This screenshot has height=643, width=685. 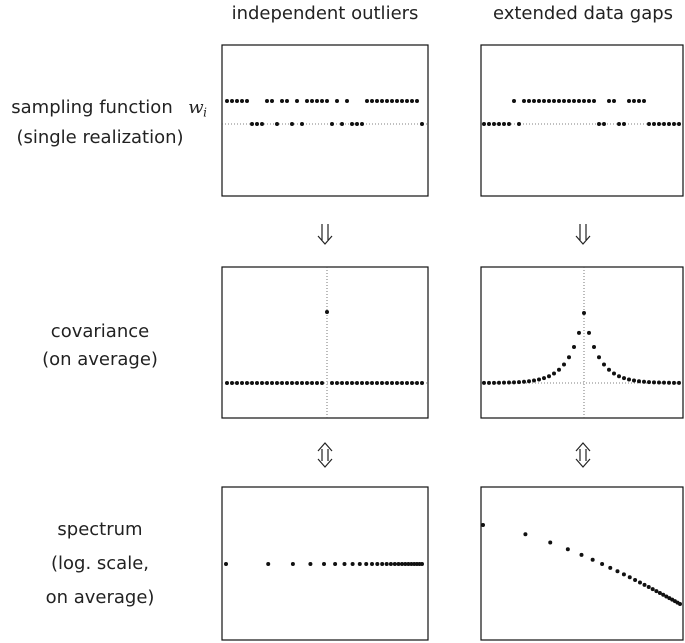 What do you see at coordinates (100, 563) in the screenshot?
I see `row-label: (log. scale,` at bounding box center [100, 563].